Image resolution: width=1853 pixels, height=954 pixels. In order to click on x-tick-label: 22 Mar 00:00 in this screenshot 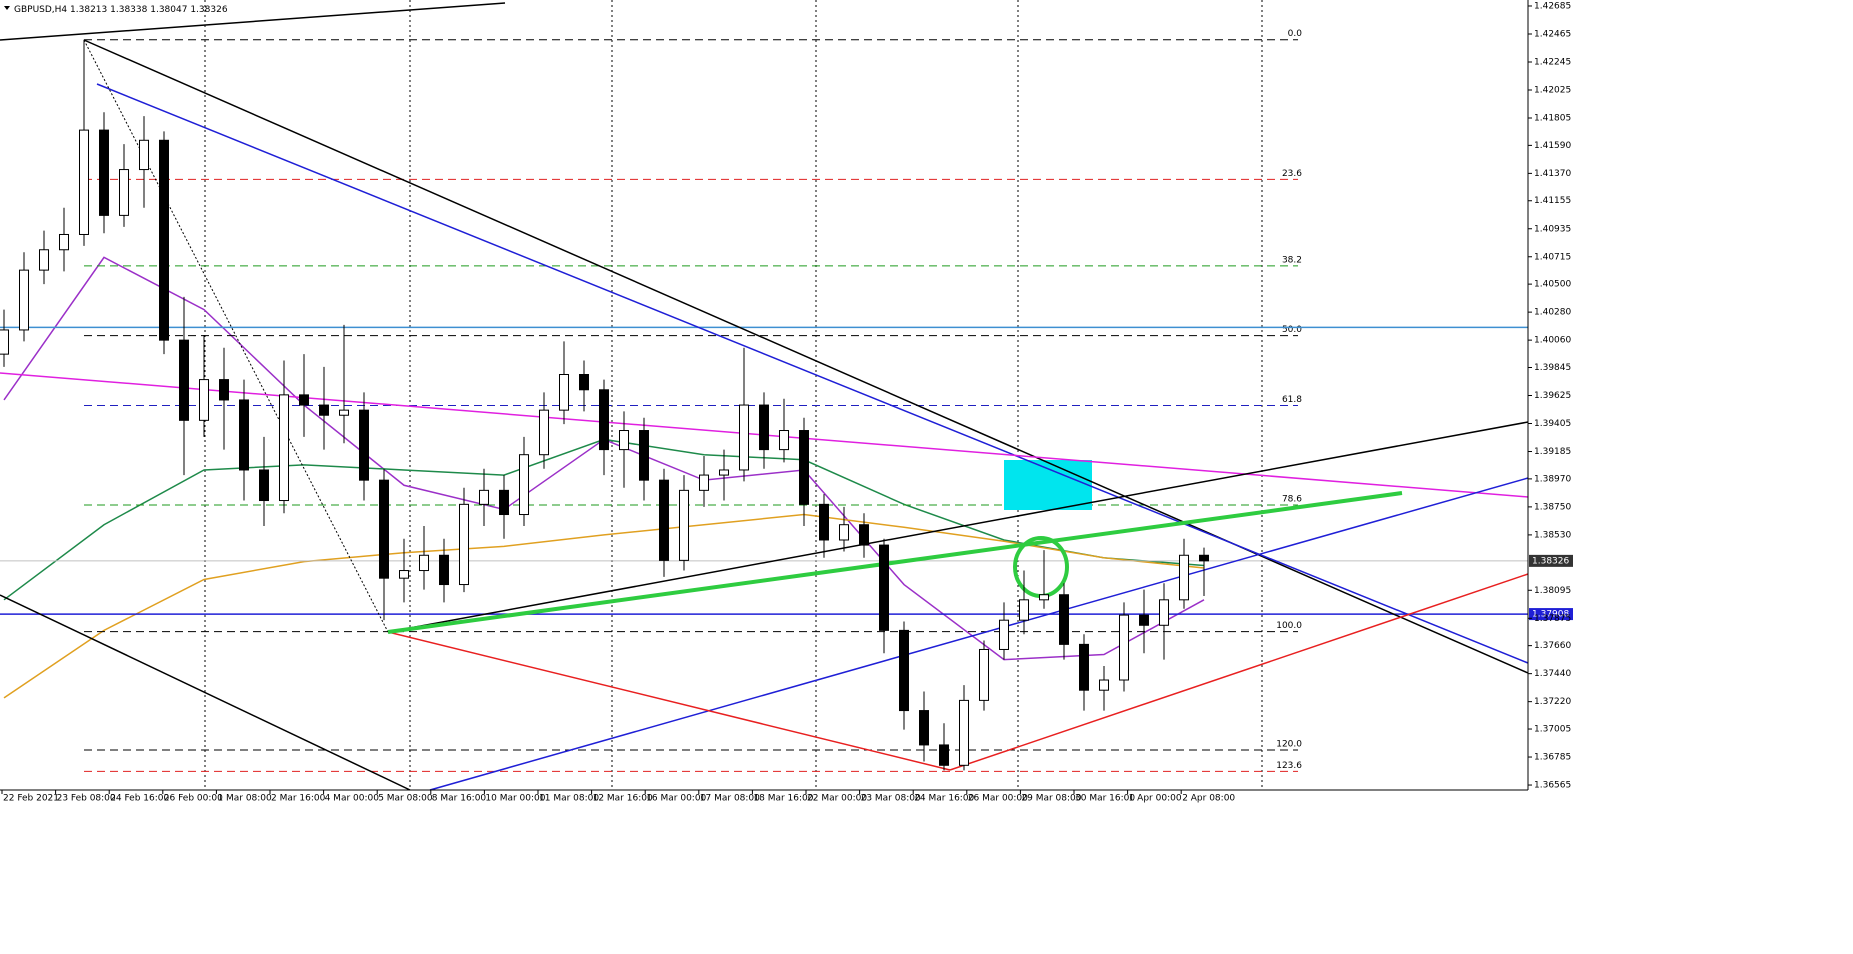, I will do `click(837, 799)`.